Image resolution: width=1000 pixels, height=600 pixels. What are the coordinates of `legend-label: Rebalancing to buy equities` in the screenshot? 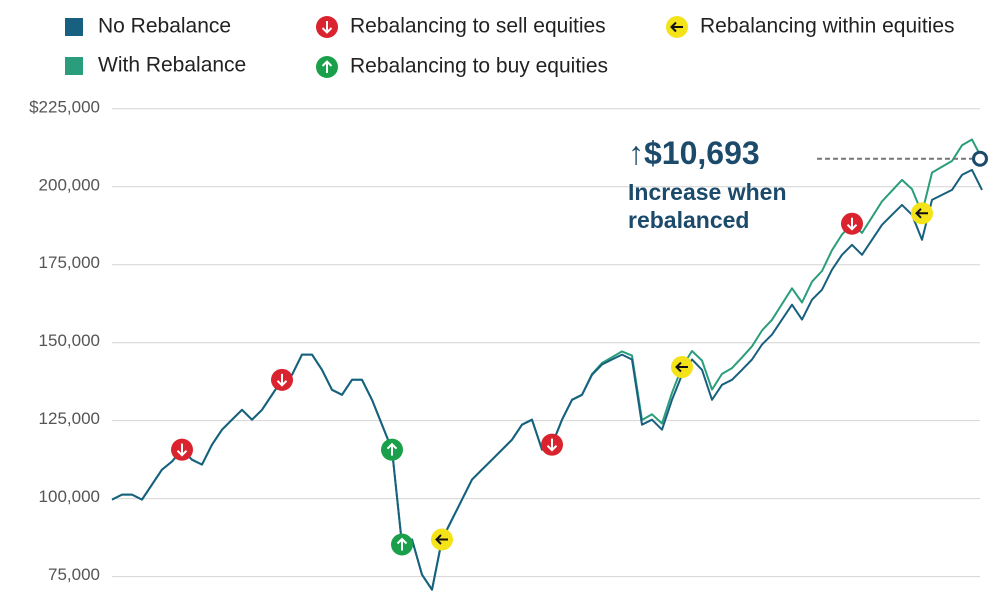 It's located at (479, 66).